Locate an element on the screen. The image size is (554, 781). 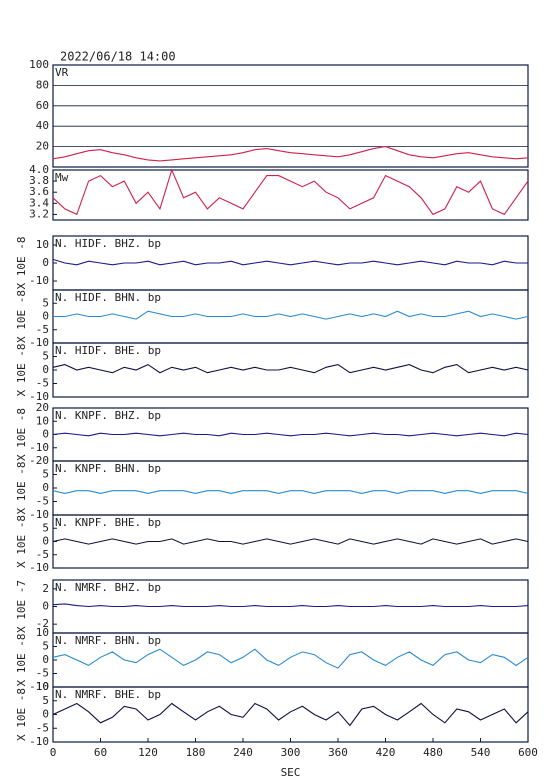
y-tick-label: -20 is located at coordinates (39, 460).